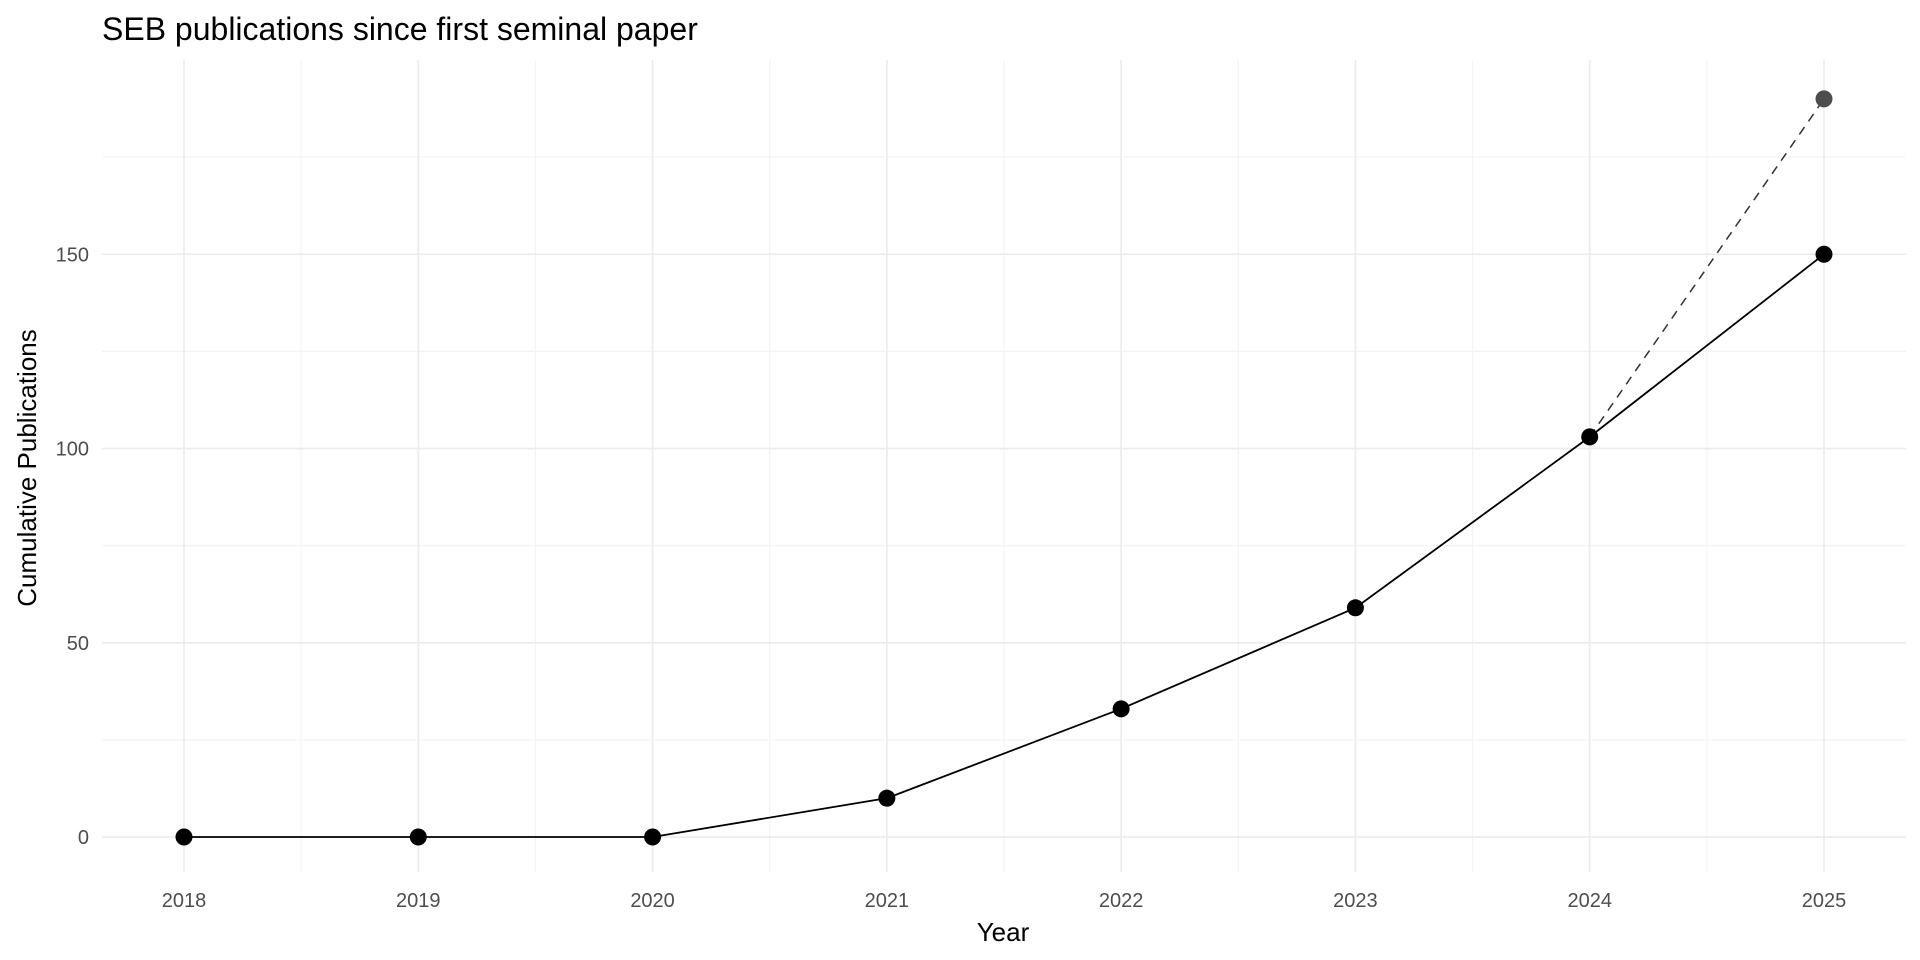  I want to click on y-tick-label: 100, so click(72, 450).